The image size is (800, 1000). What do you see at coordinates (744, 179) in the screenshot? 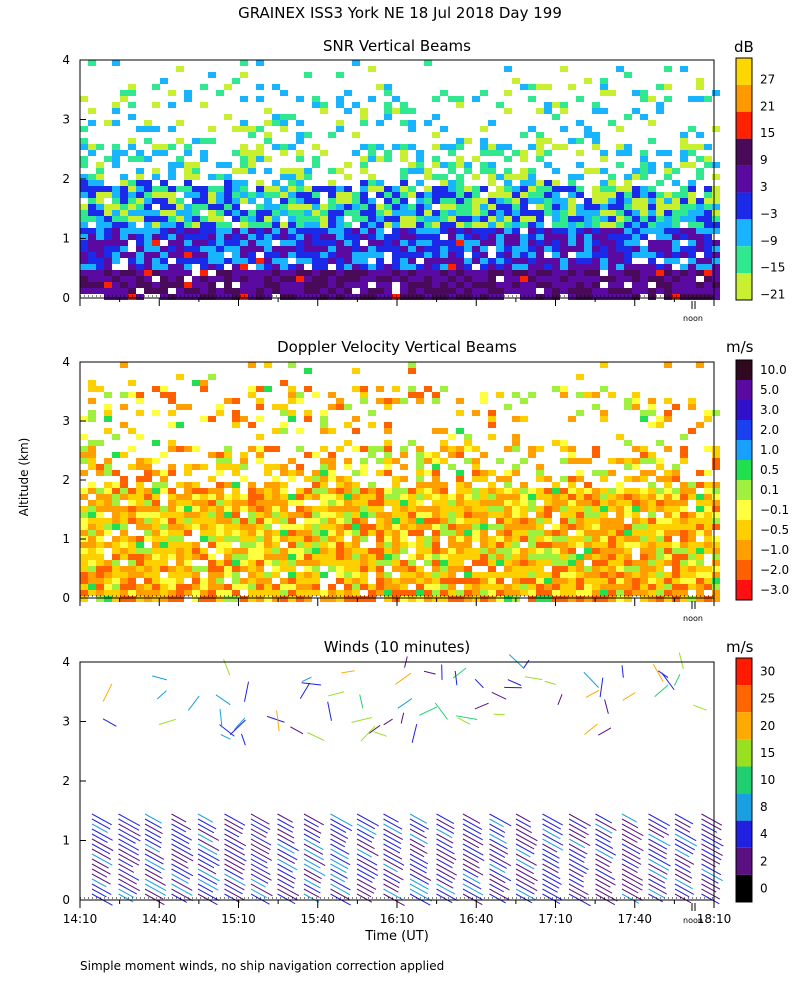
I see `panel1-colorbar-frame` at bounding box center [744, 179].